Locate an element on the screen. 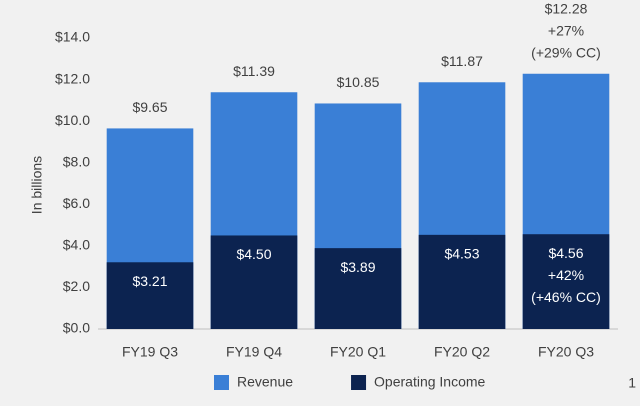  value-label: $4.56 is located at coordinates (565, 253).